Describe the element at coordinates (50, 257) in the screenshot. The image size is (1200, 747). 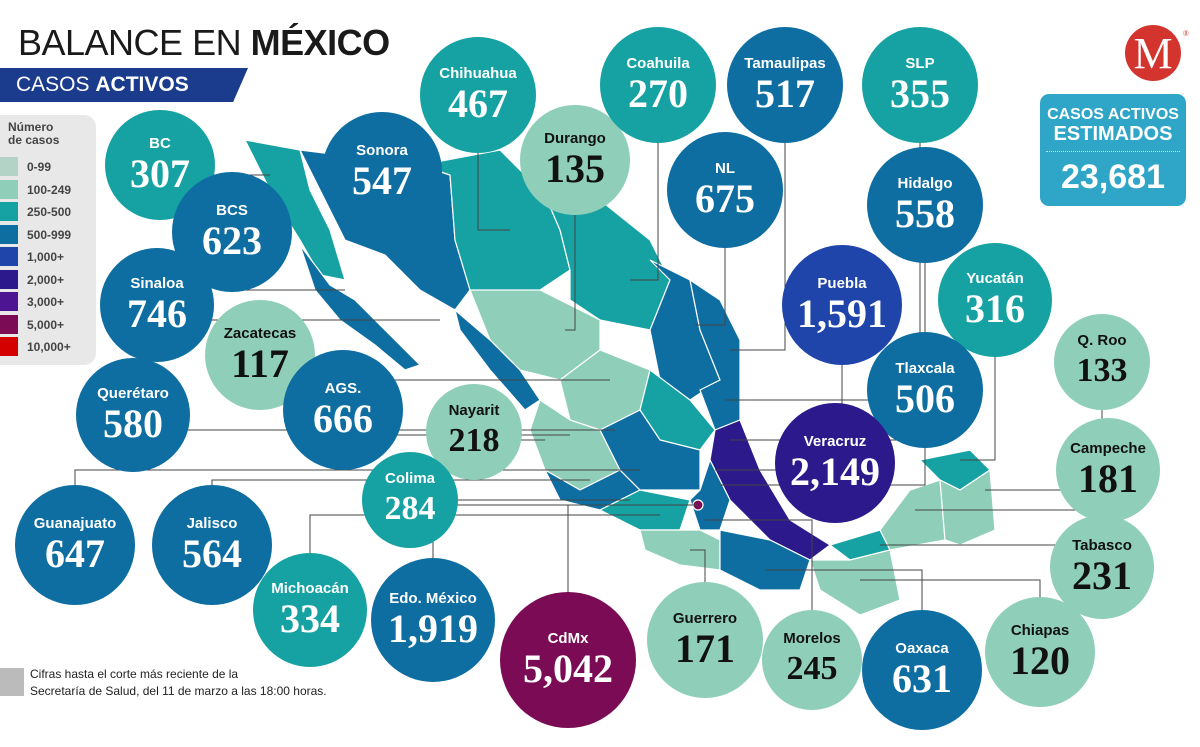
I see `legend-item: 1,000+` at that location.